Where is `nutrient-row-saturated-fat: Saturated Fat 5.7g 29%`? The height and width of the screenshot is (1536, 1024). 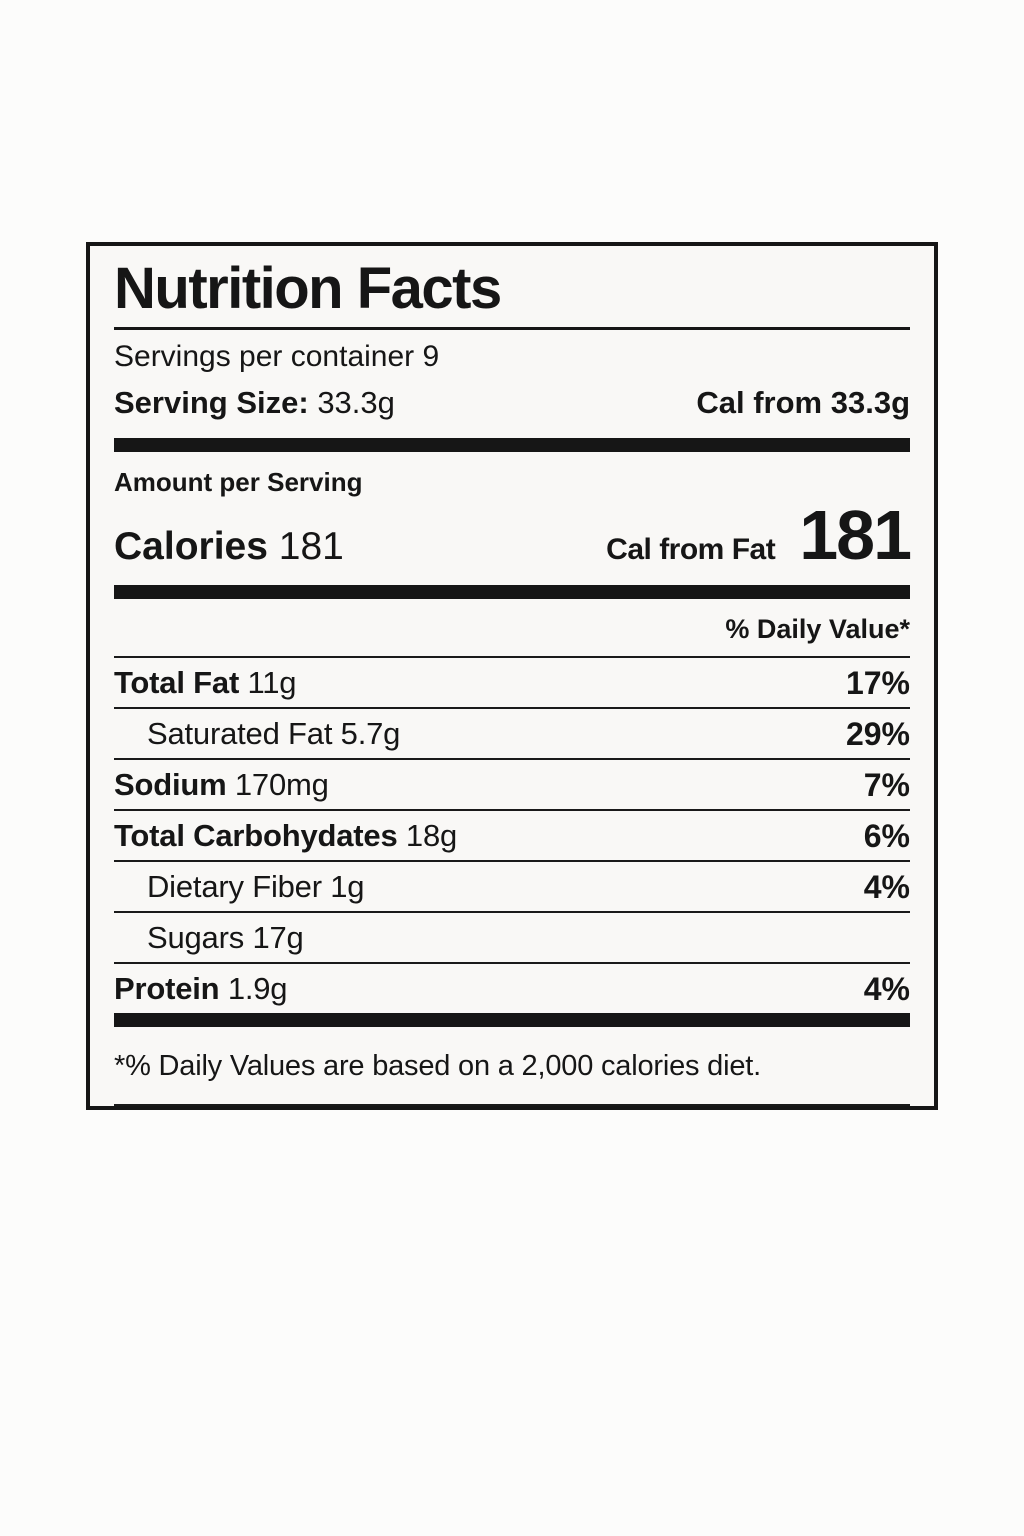 nutrient-row-saturated-fat: Saturated Fat 5.7g 29% is located at coordinates (512, 732).